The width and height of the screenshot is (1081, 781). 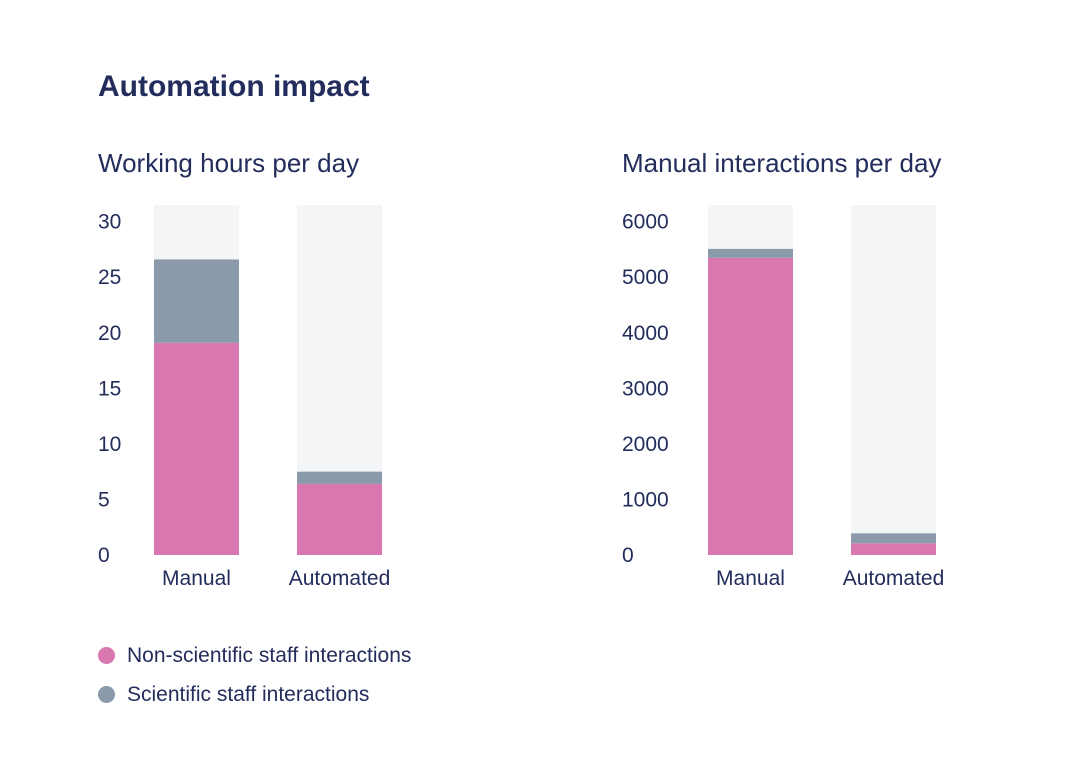 I want to click on page-title: Automation impact, so click(x=234, y=86).